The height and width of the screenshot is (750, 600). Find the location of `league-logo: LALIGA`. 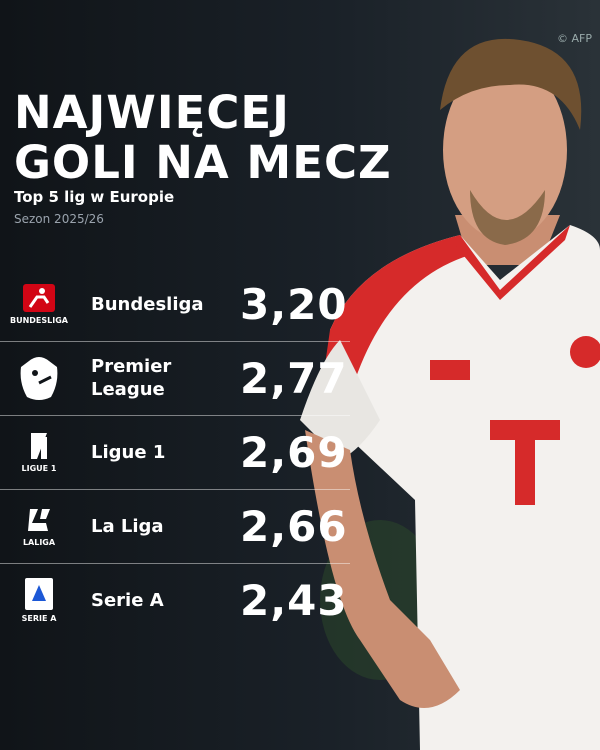

league-logo: LALIGA is located at coordinates (39, 526).